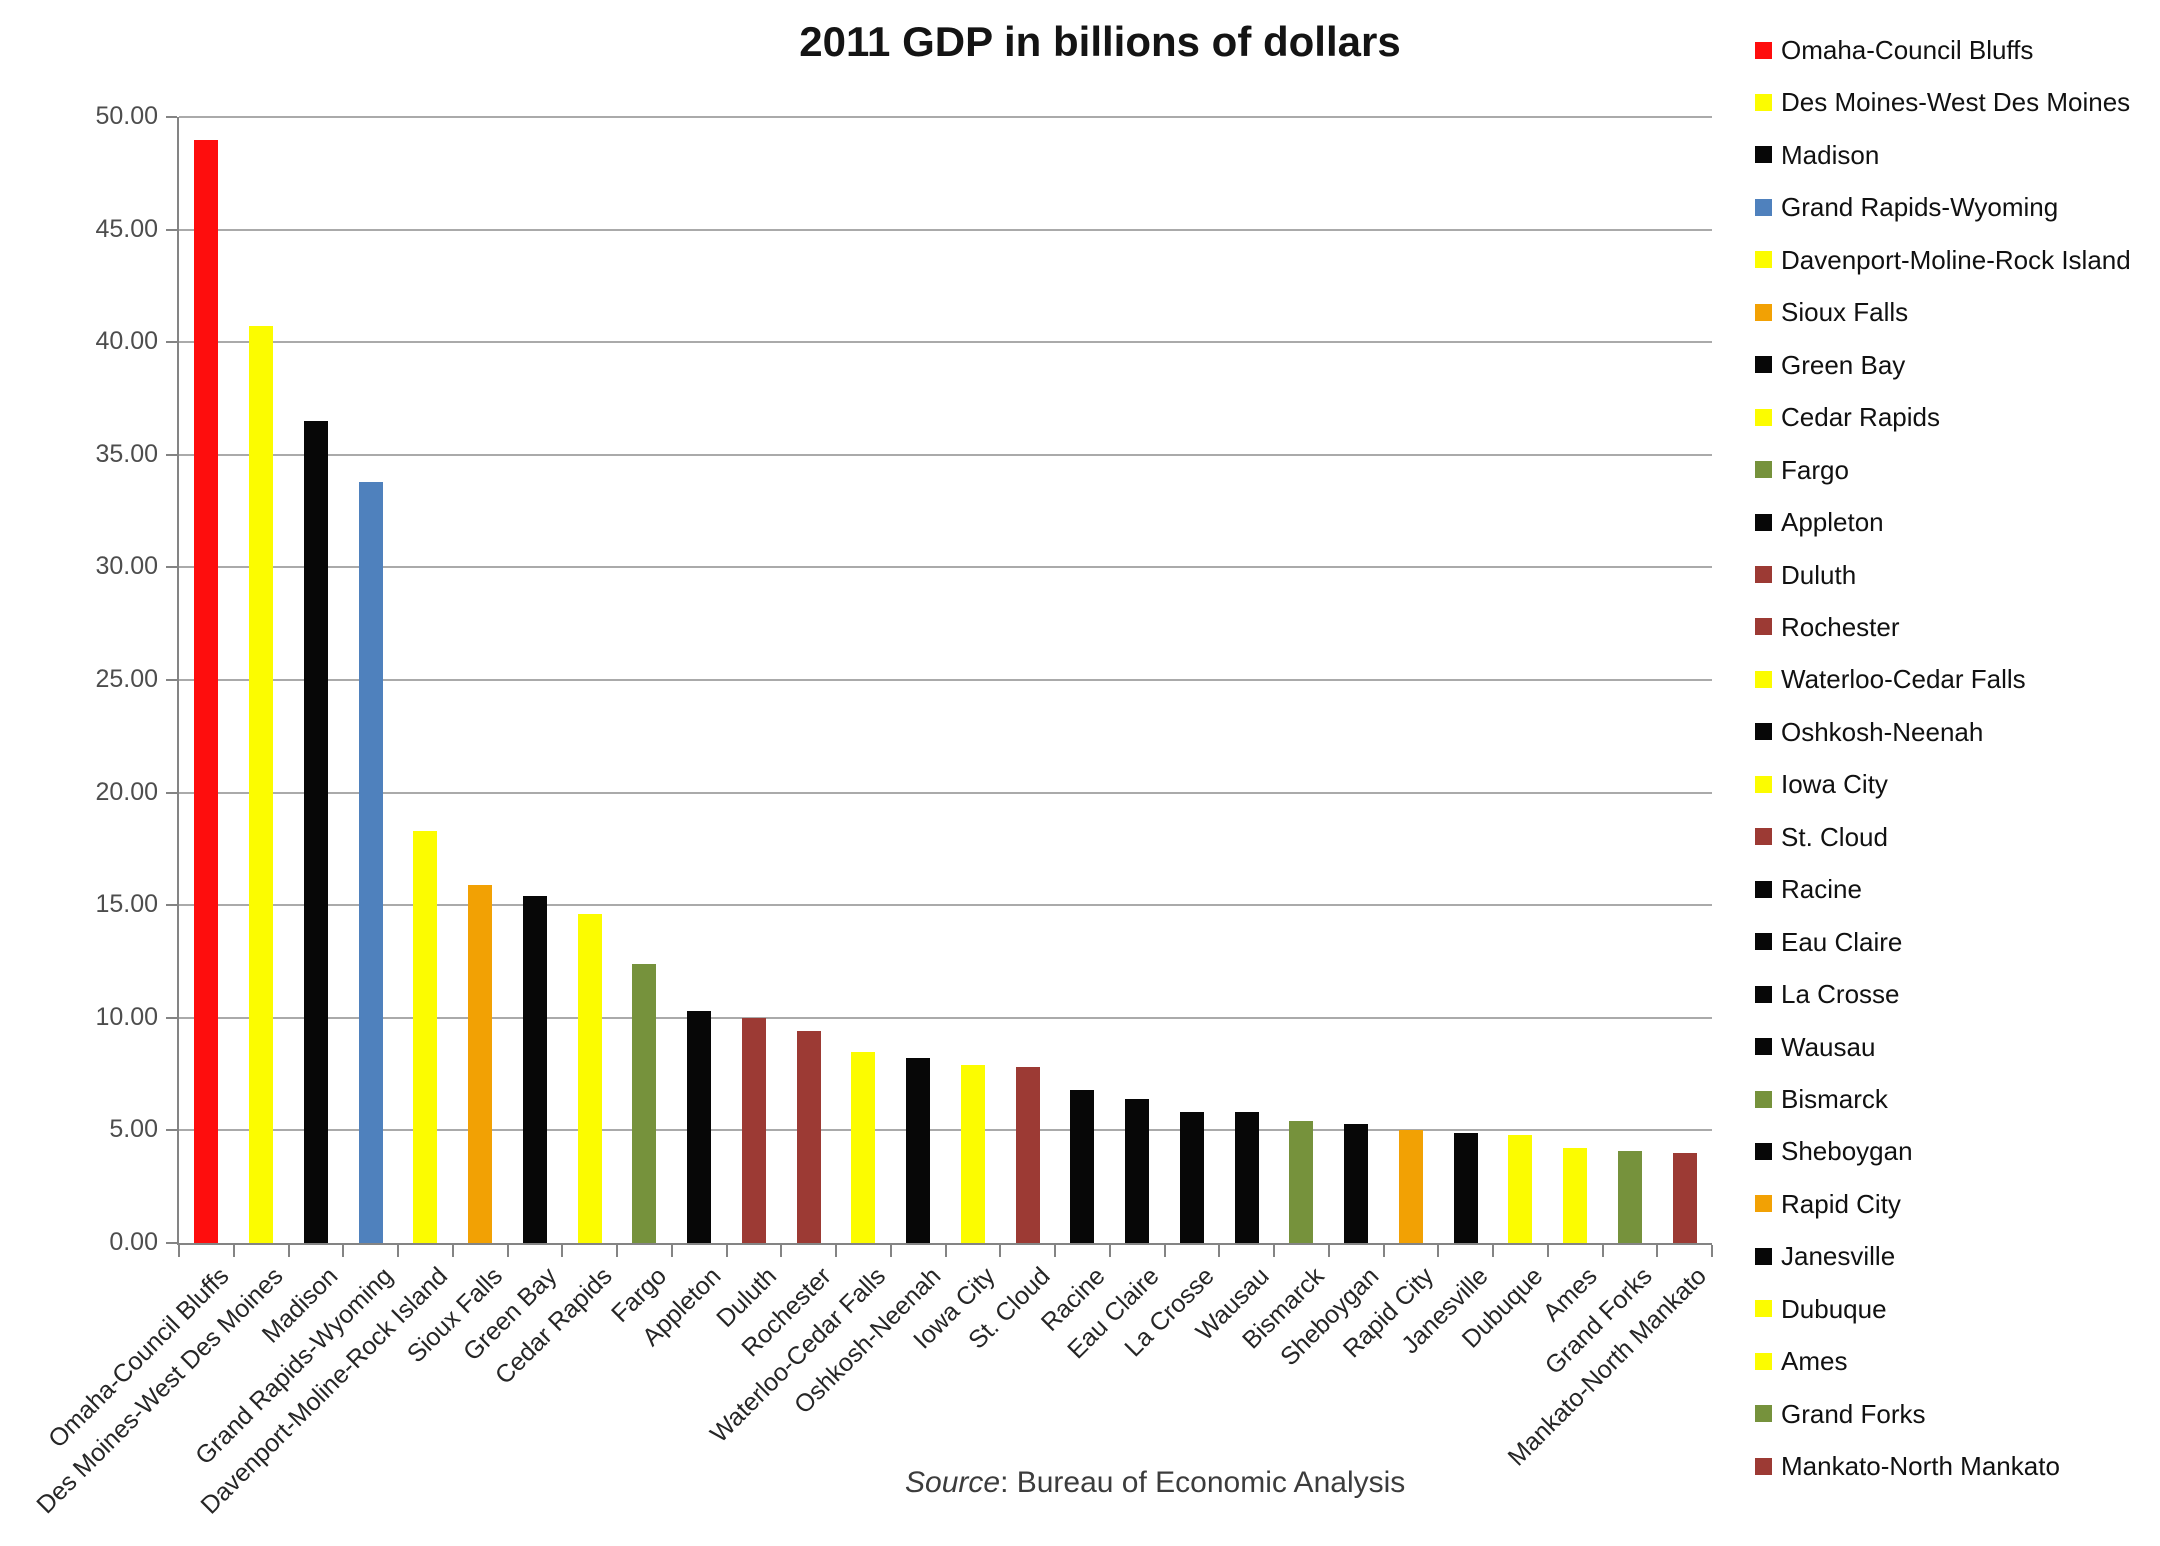 The width and height of the screenshot is (2160, 1546). Describe the element at coordinates (1821, 889) in the screenshot. I see `legend-label-racine: Racine` at that location.